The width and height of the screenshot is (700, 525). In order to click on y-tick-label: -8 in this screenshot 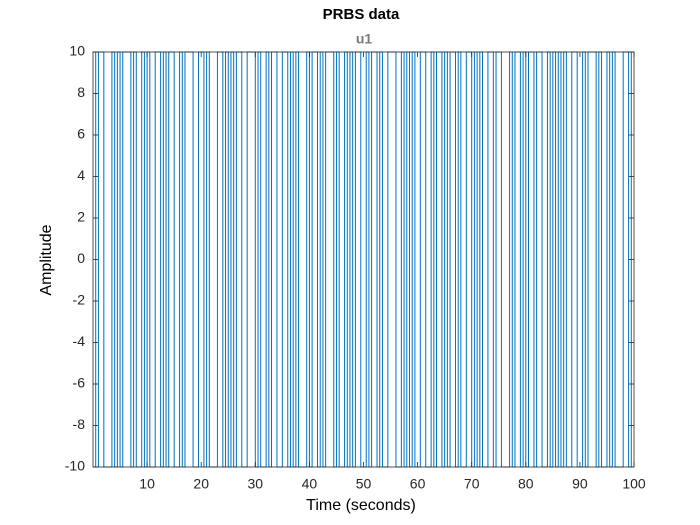, I will do `click(79, 424)`.